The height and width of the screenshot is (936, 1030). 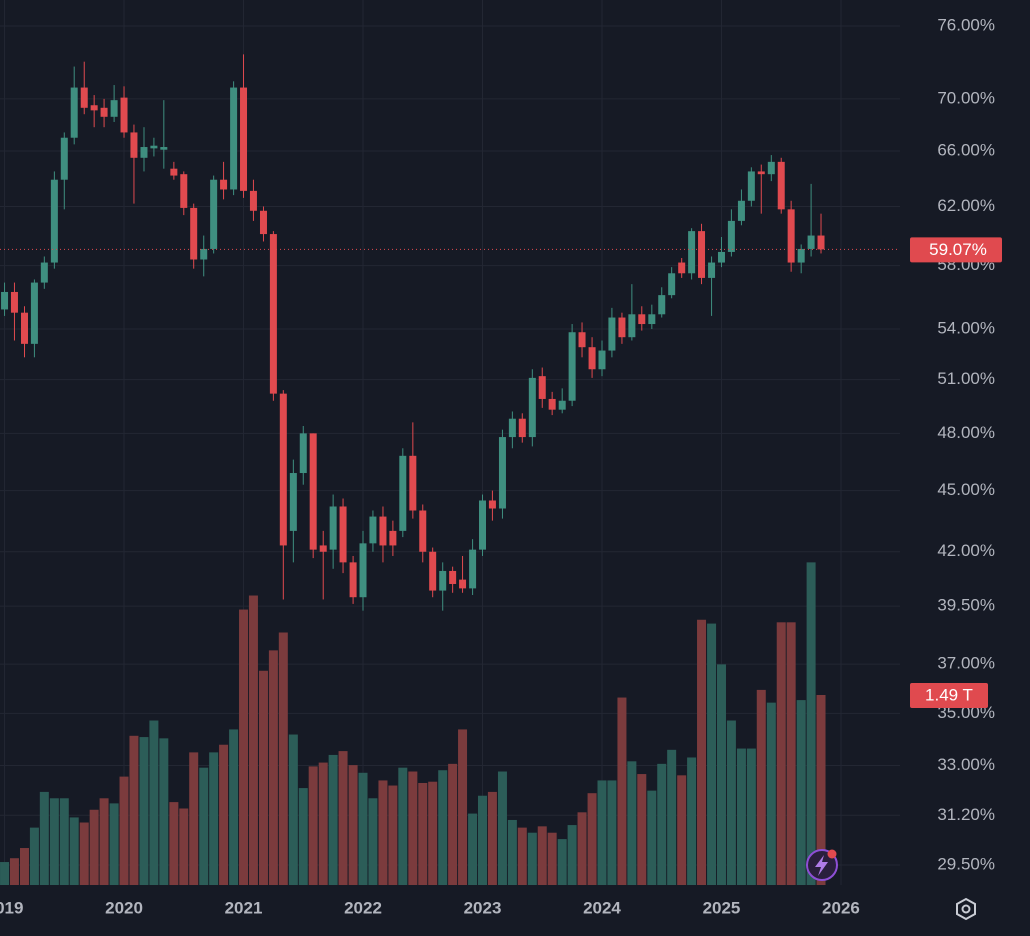 I want to click on y-tick-label: 62.00%, so click(x=966, y=205).